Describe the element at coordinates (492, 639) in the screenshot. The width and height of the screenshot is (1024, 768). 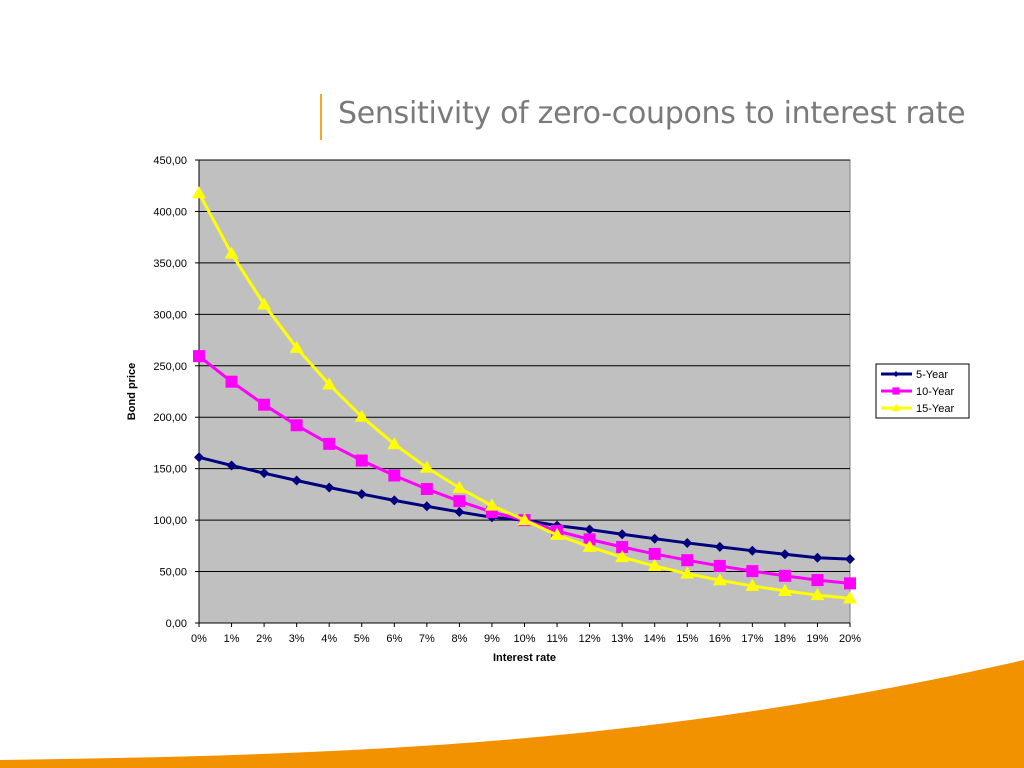
I see `x-tick-label: 9%` at that location.